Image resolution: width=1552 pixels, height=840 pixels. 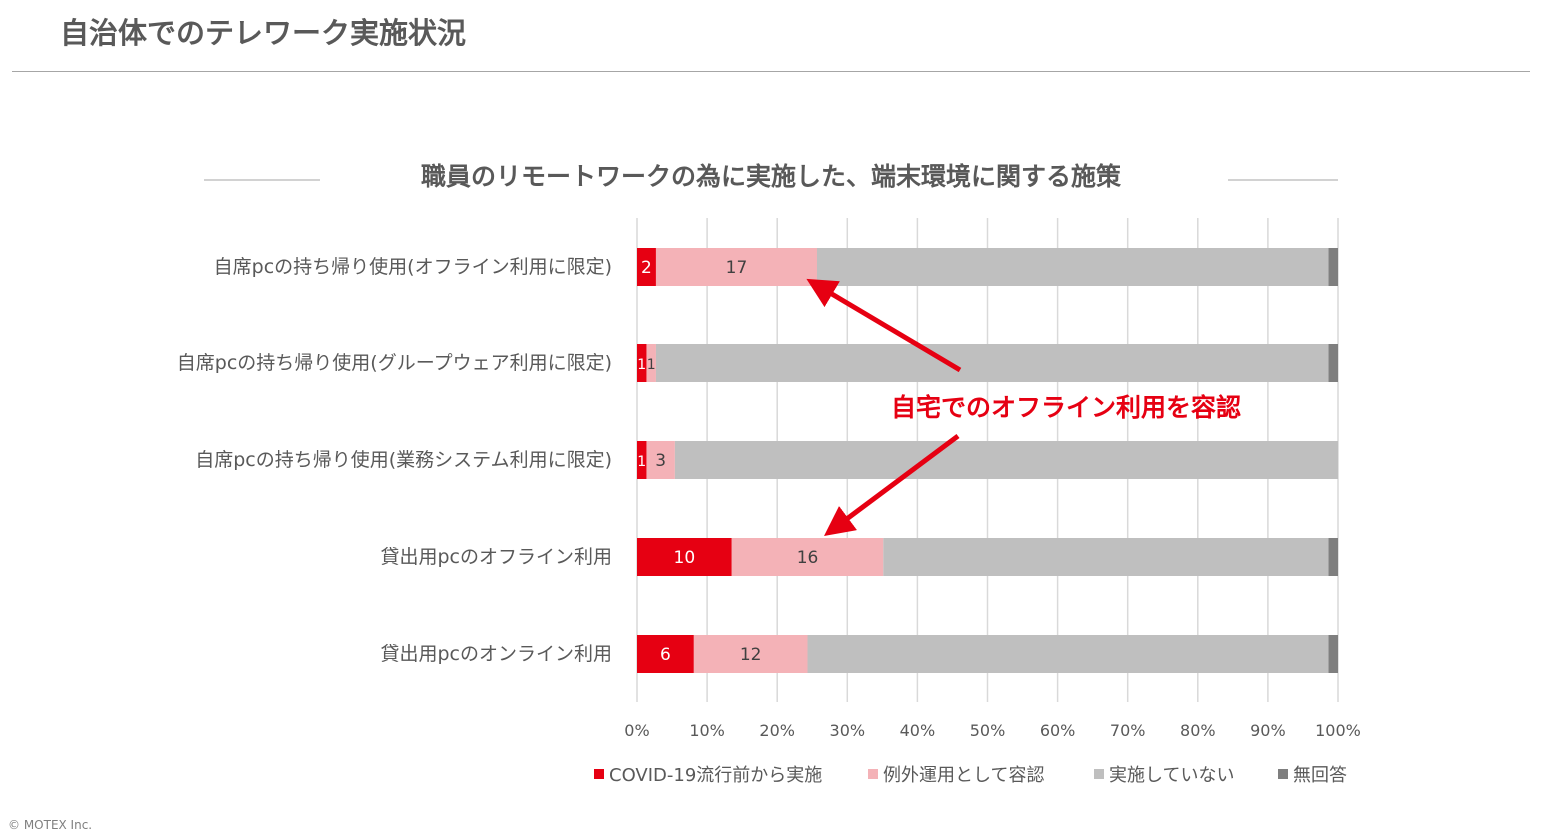 I want to click on category-label: 貸出用pcのオフライン利用, so click(x=496, y=557).